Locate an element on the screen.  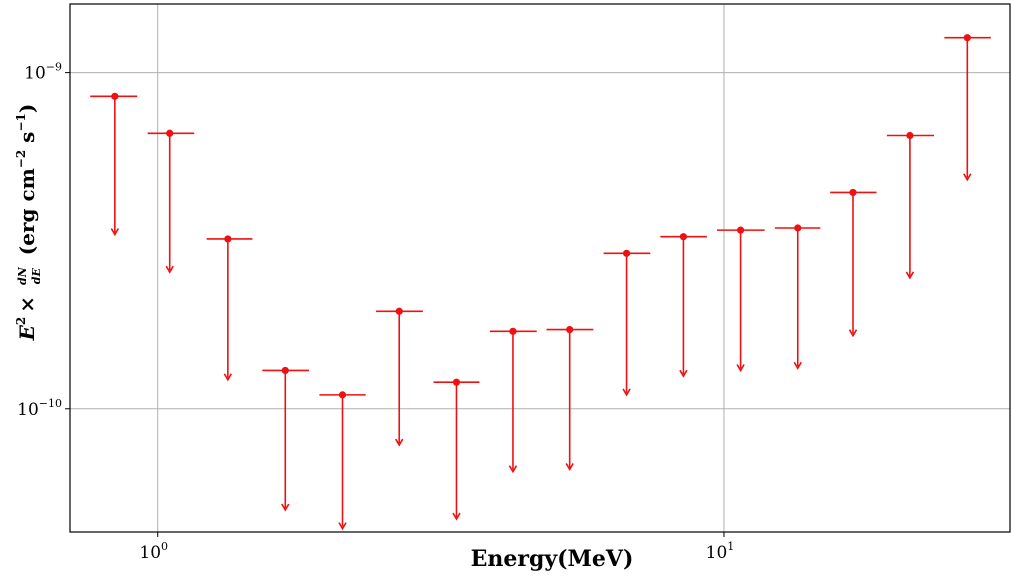
ylabel-units-exp2: −1 is located at coordinates (21, 122).